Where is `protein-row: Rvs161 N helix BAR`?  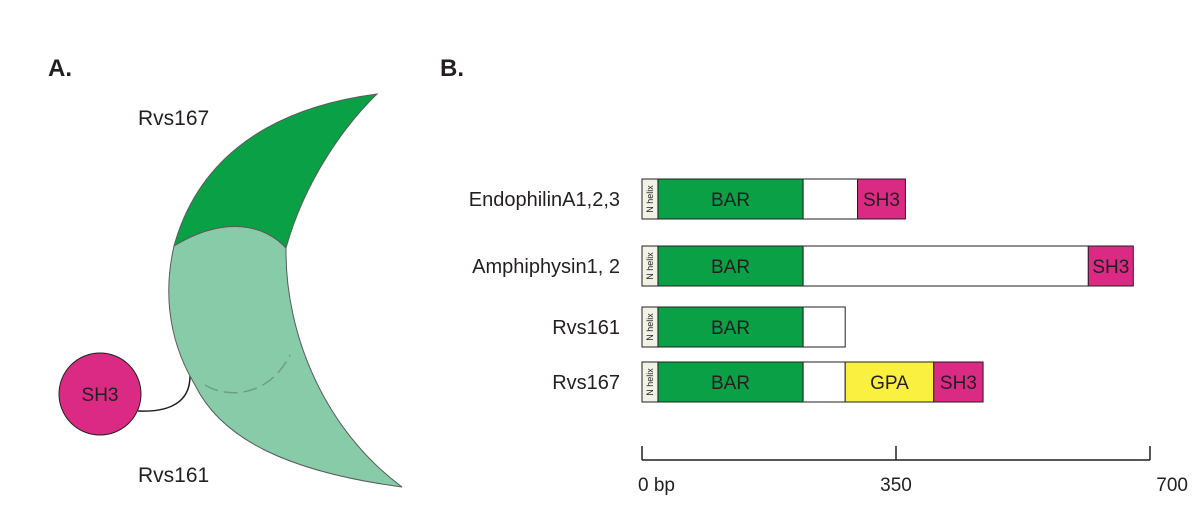
protein-row: Rvs161 N helix BAR is located at coordinates (699, 327).